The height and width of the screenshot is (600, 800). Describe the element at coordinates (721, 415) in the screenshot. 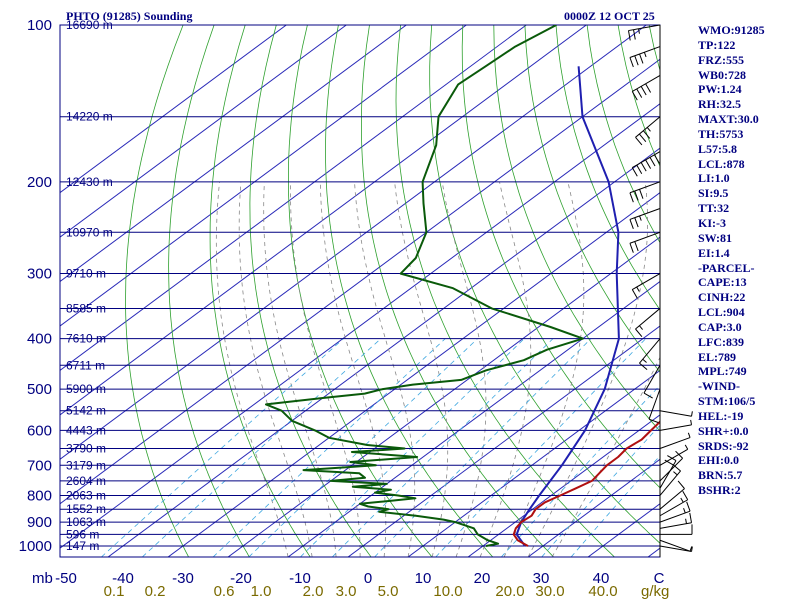

I see `index-item: HEL:-19` at that location.